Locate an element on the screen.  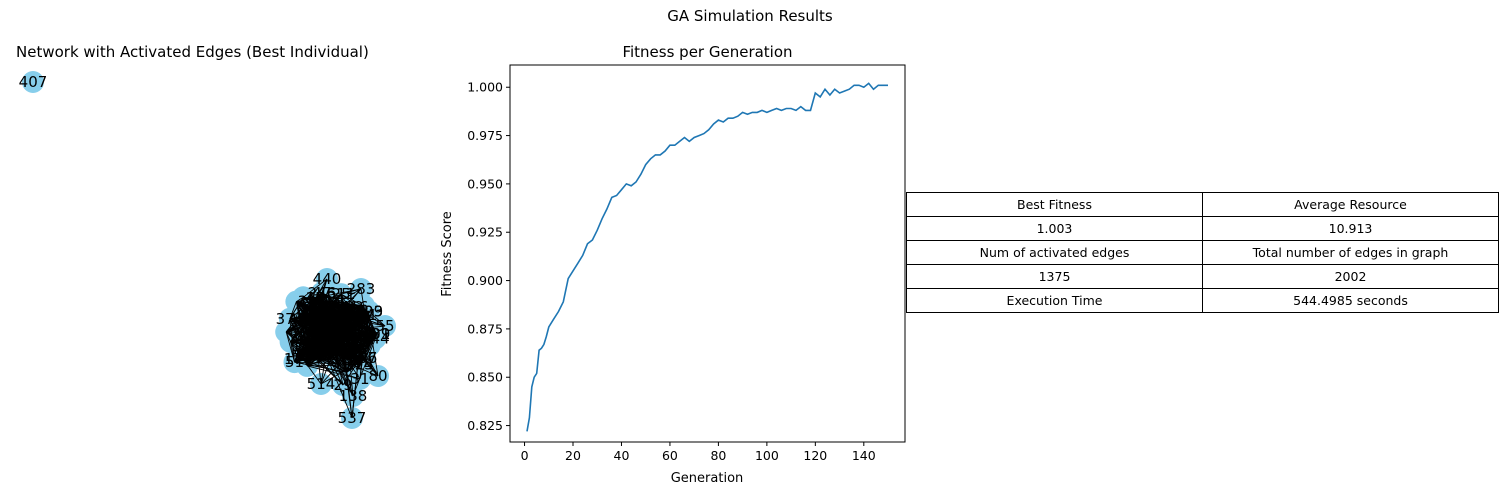
network-node-label-cluster: 467 is located at coordinates (357, 323).